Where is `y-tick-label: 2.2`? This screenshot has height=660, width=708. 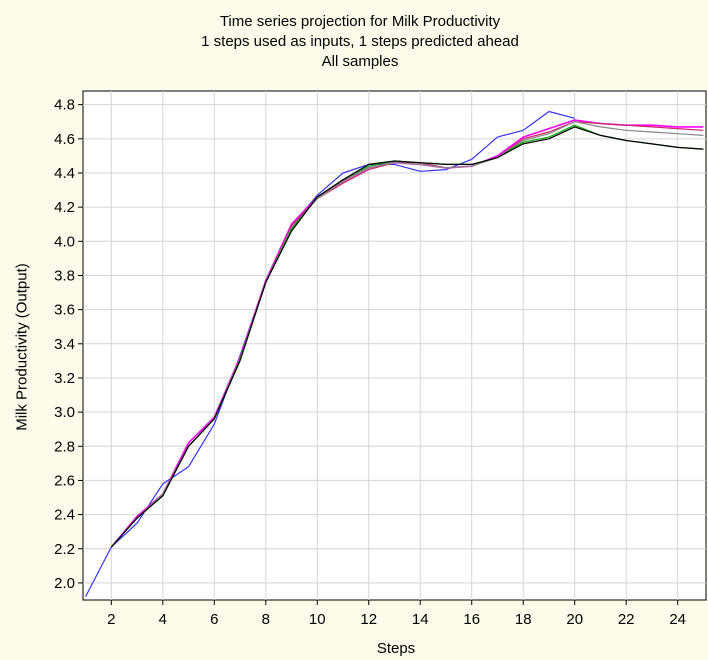 y-tick-label: 2.2 is located at coordinates (64, 549).